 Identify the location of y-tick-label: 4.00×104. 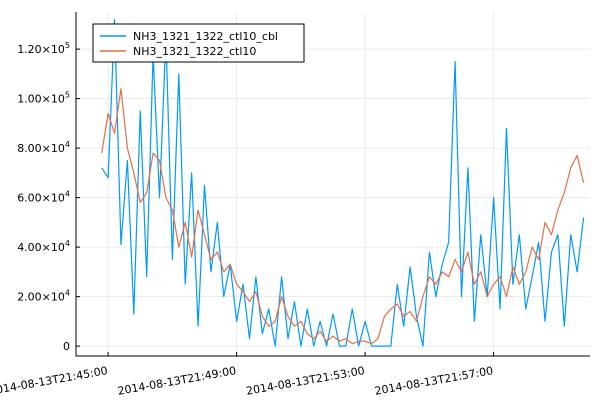
(43, 246).